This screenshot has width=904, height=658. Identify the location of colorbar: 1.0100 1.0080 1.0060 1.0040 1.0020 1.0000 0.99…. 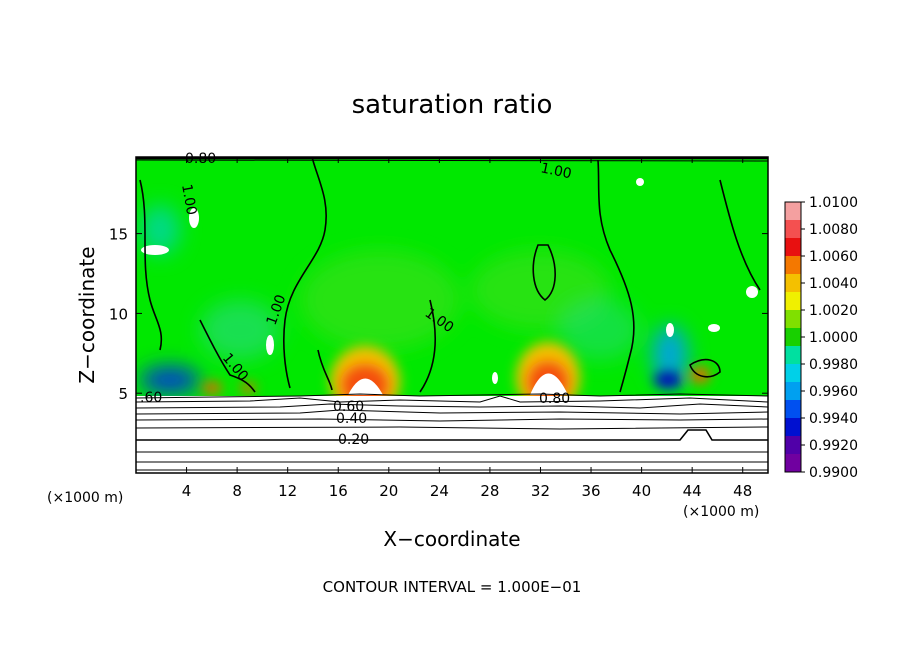
(821, 338).